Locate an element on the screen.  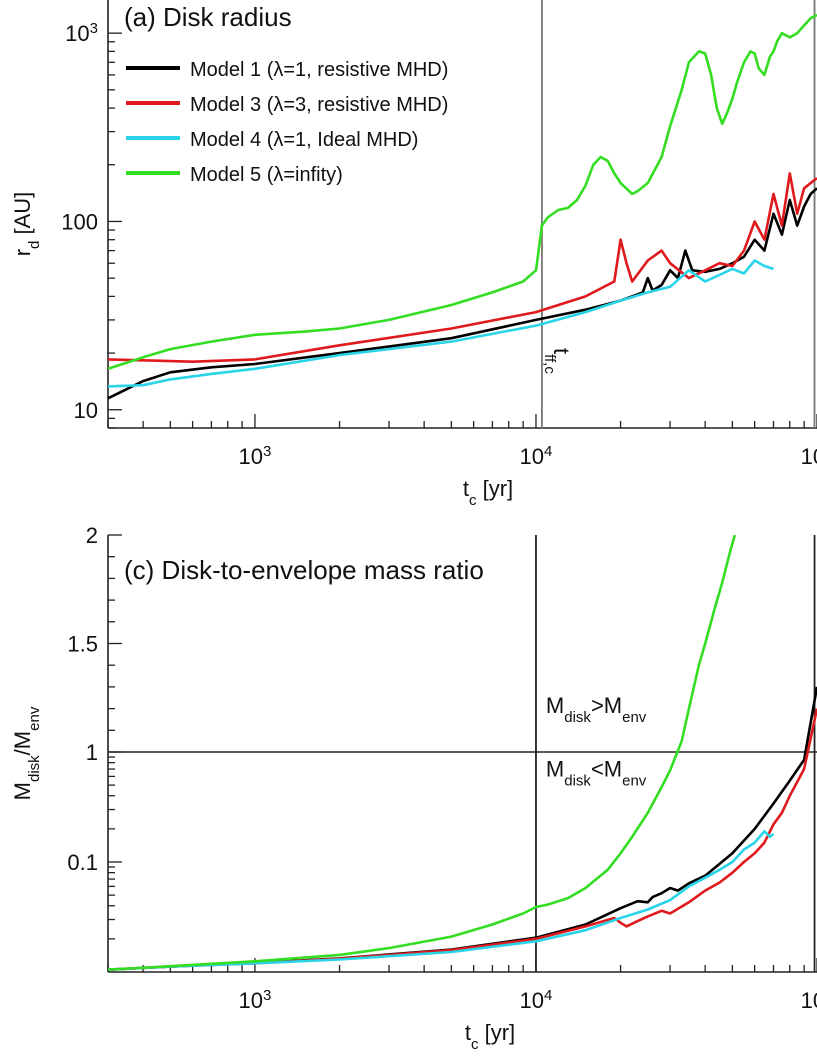
y-tick-text: 1.5 is located at coordinates (82, 644).